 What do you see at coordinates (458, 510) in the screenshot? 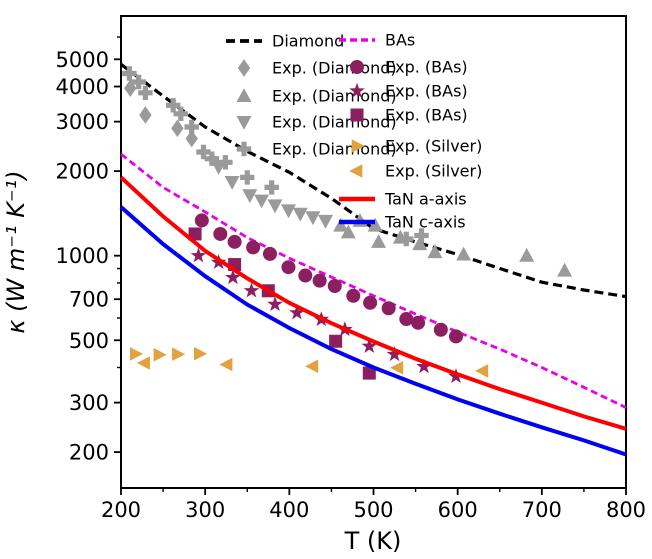
I see `x-tick-label: 600` at bounding box center [458, 510].